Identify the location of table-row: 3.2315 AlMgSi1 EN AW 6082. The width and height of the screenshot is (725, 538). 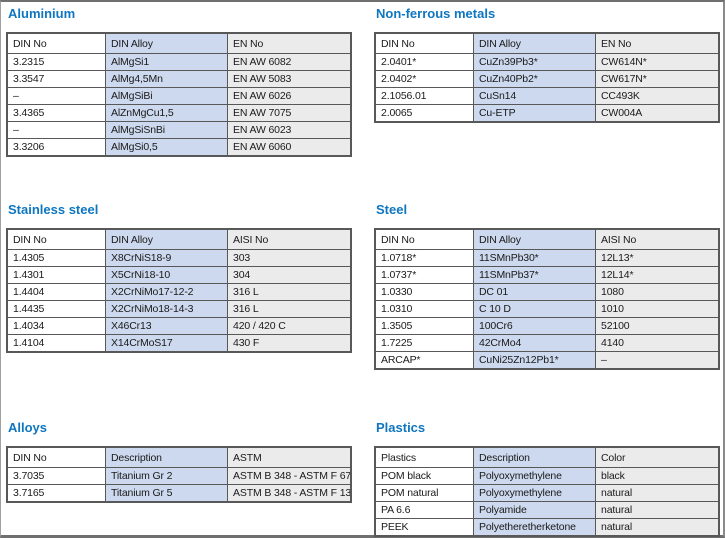
(179, 62).